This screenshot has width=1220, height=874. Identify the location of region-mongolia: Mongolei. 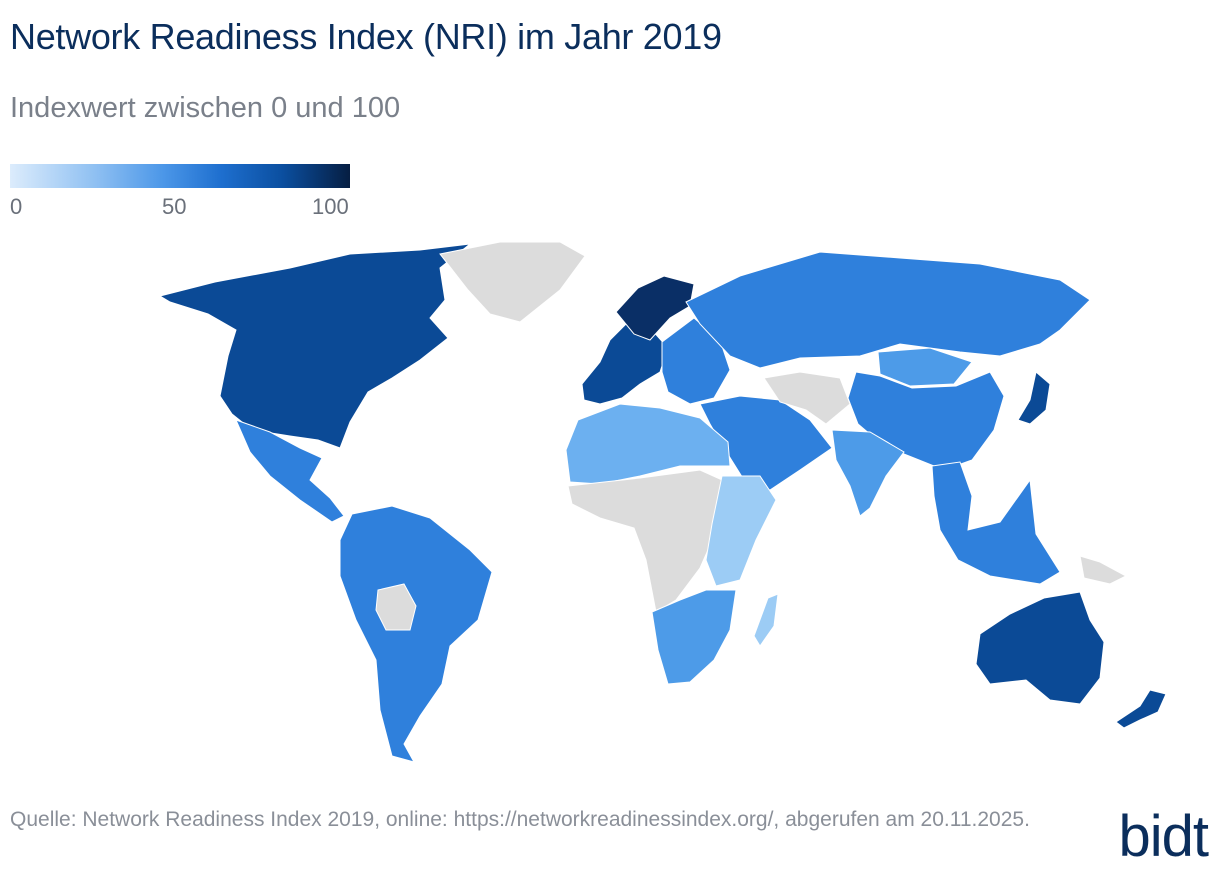
(925, 367).